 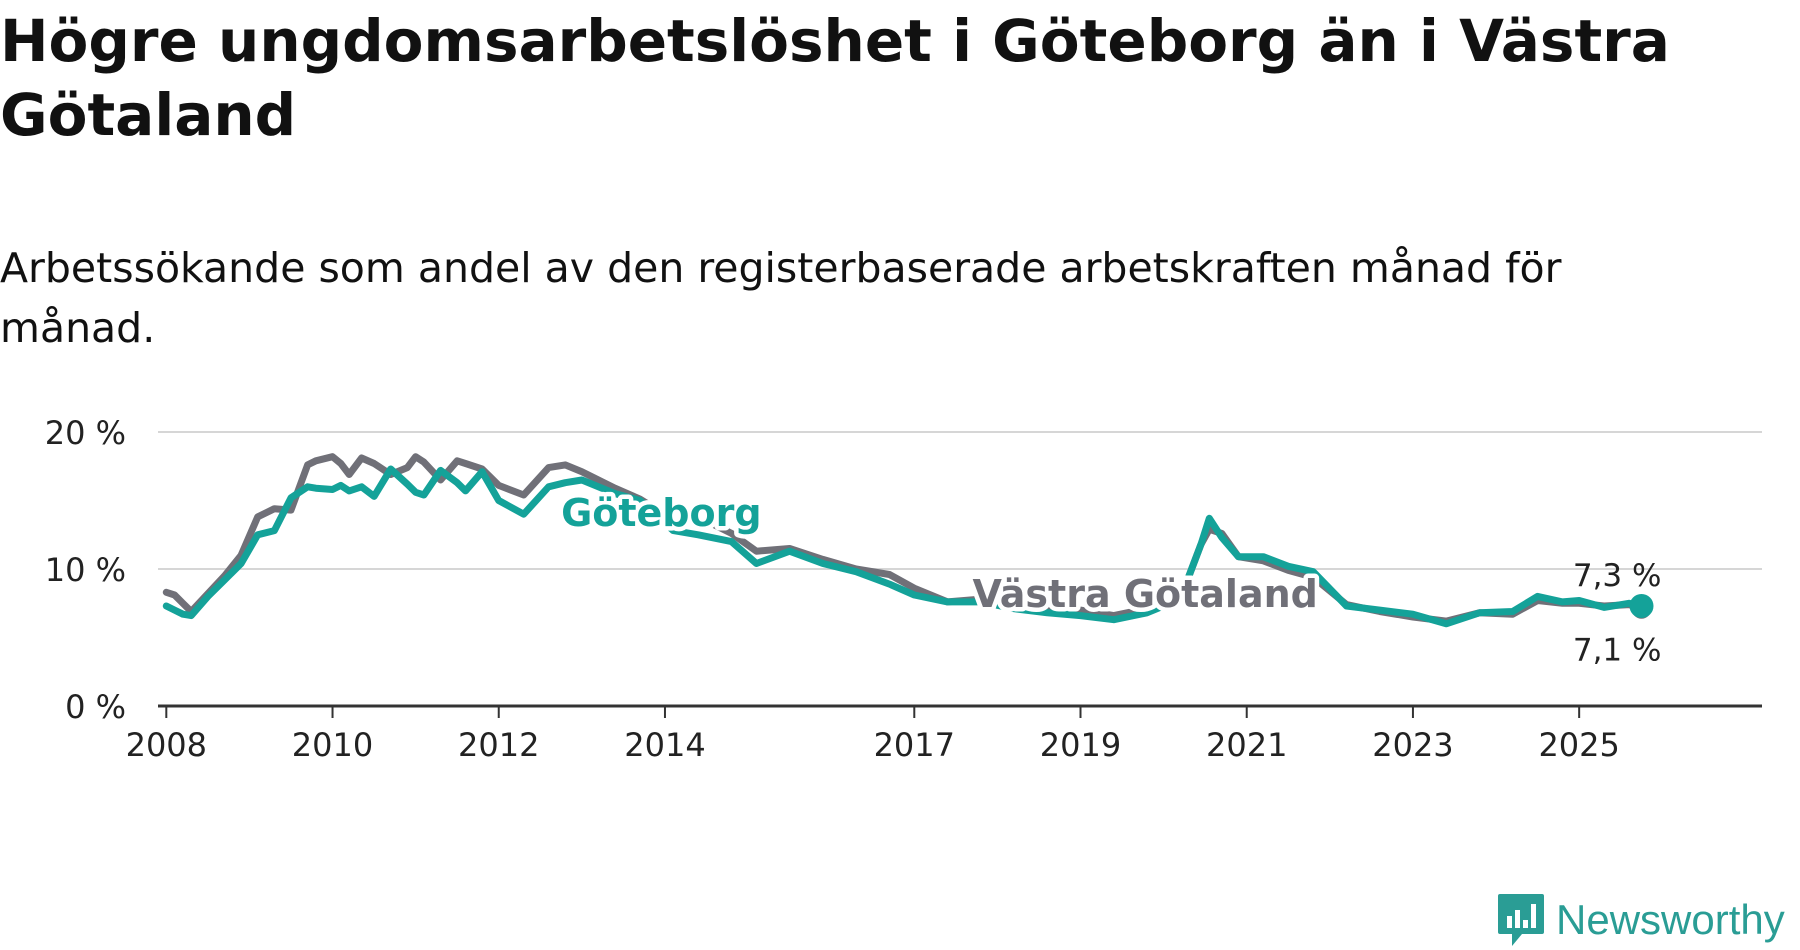 What do you see at coordinates (332, 745) in the screenshot?
I see `x-tick-label: 2010` at bounding box center [332, 745].